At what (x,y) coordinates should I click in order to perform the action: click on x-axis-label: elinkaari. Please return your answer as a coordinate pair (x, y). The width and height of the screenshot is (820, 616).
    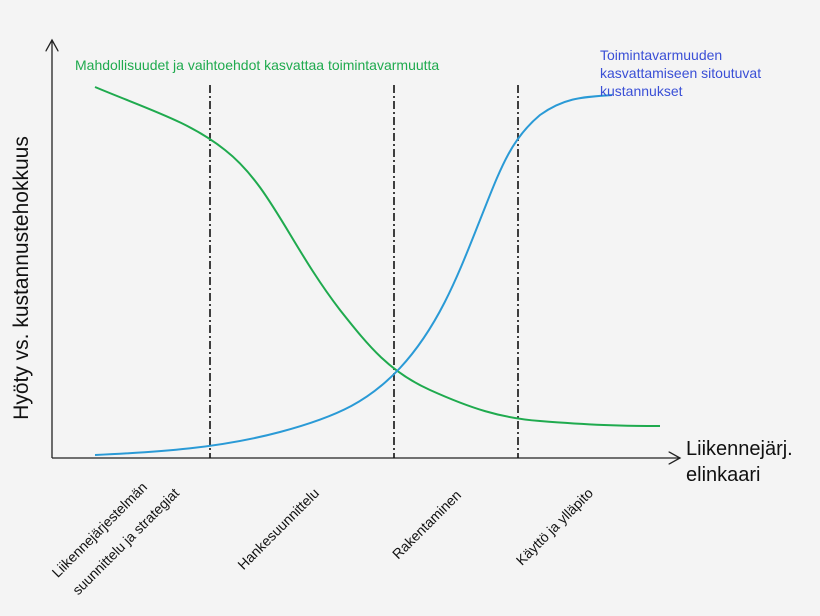
    Looking at the image, I should click on (723, 475).